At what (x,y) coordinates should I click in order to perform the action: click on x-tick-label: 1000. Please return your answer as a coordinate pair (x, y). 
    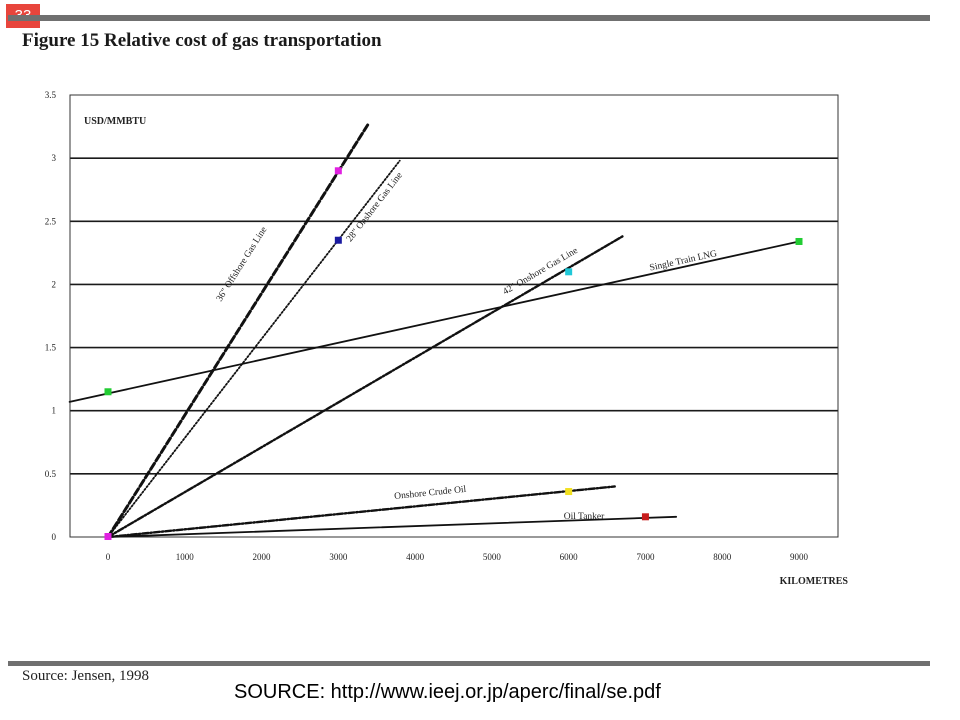
    Looking at the image, I should click on (185, 557).